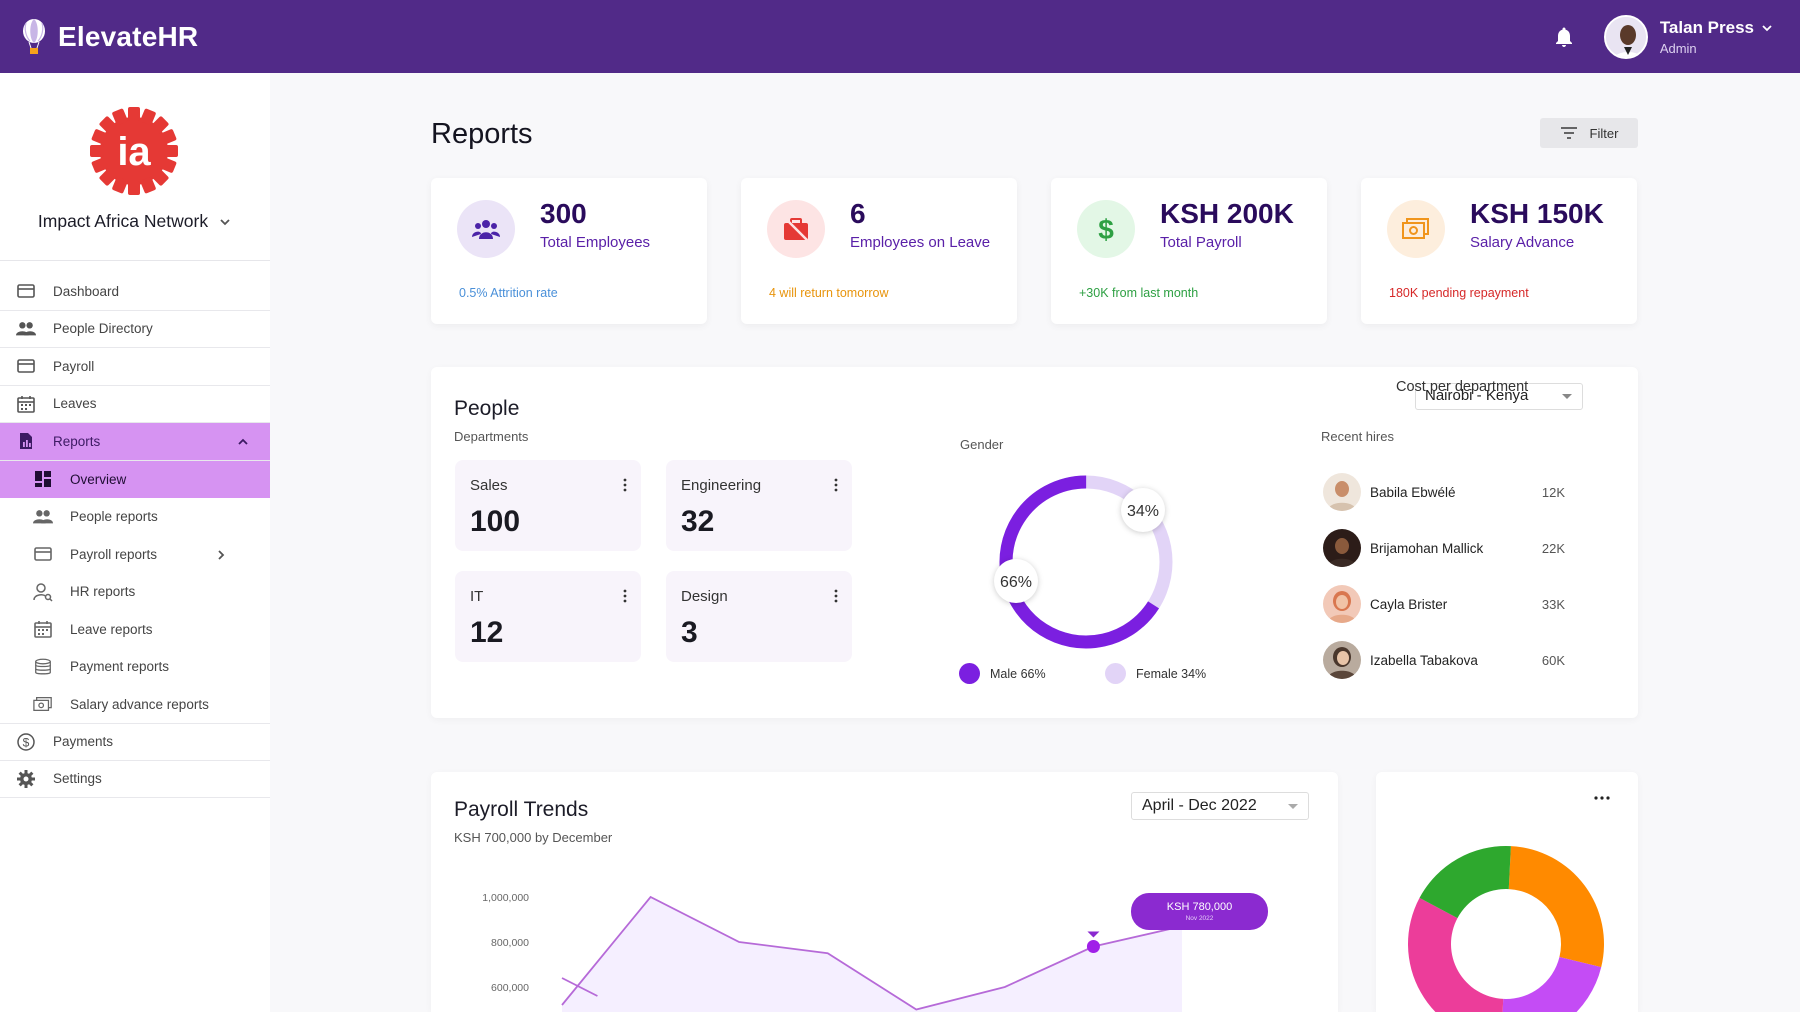 The image size is (1800, 1012). I want to click on department-card-design: Design 3, so click(759, 616).